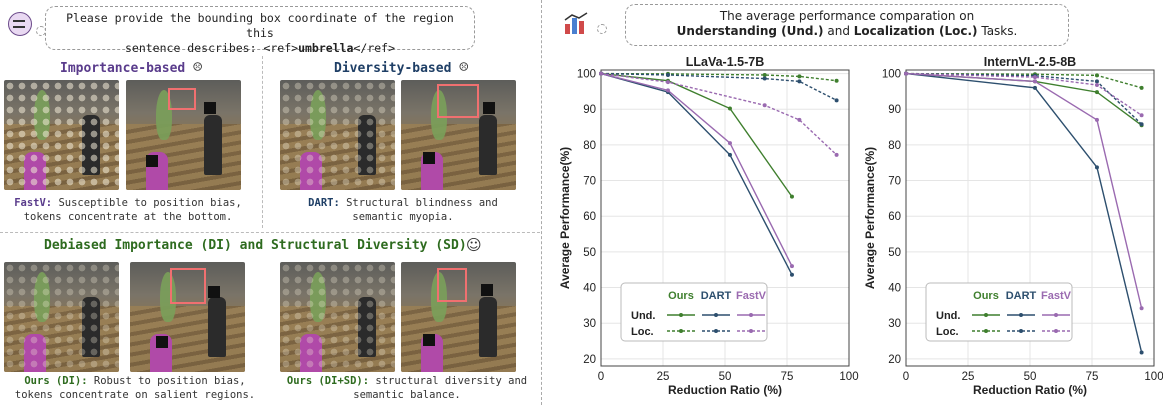 The image size is (1163, 405). Describe the element at coordinates (999, 312) in the screenshot. I see `legend: Ours DART FastV Und. Loc.` at that location.